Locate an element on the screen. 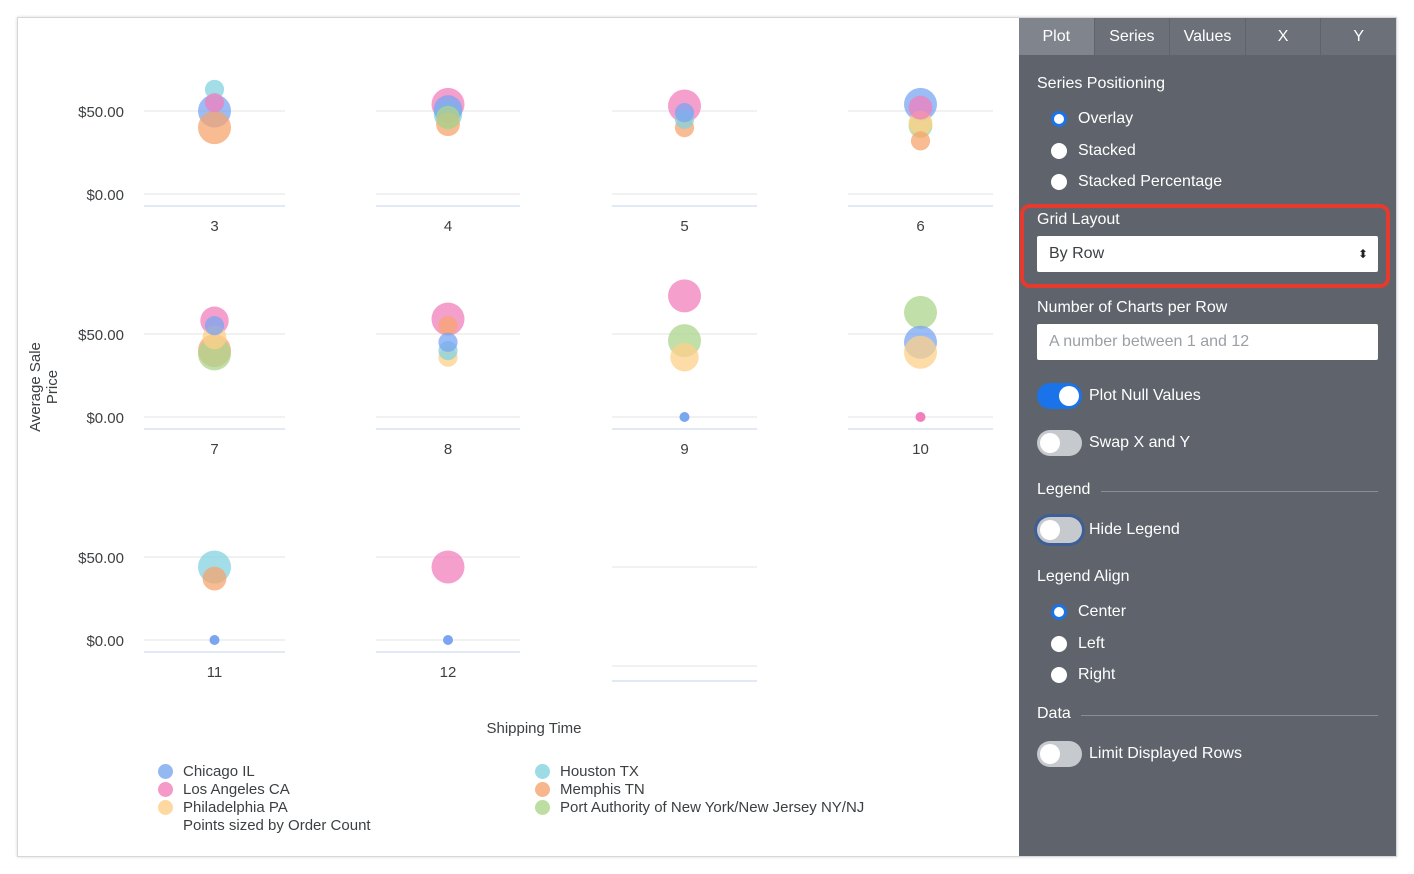  legend-label: Chicago IL is located at coordinates (219, 771).